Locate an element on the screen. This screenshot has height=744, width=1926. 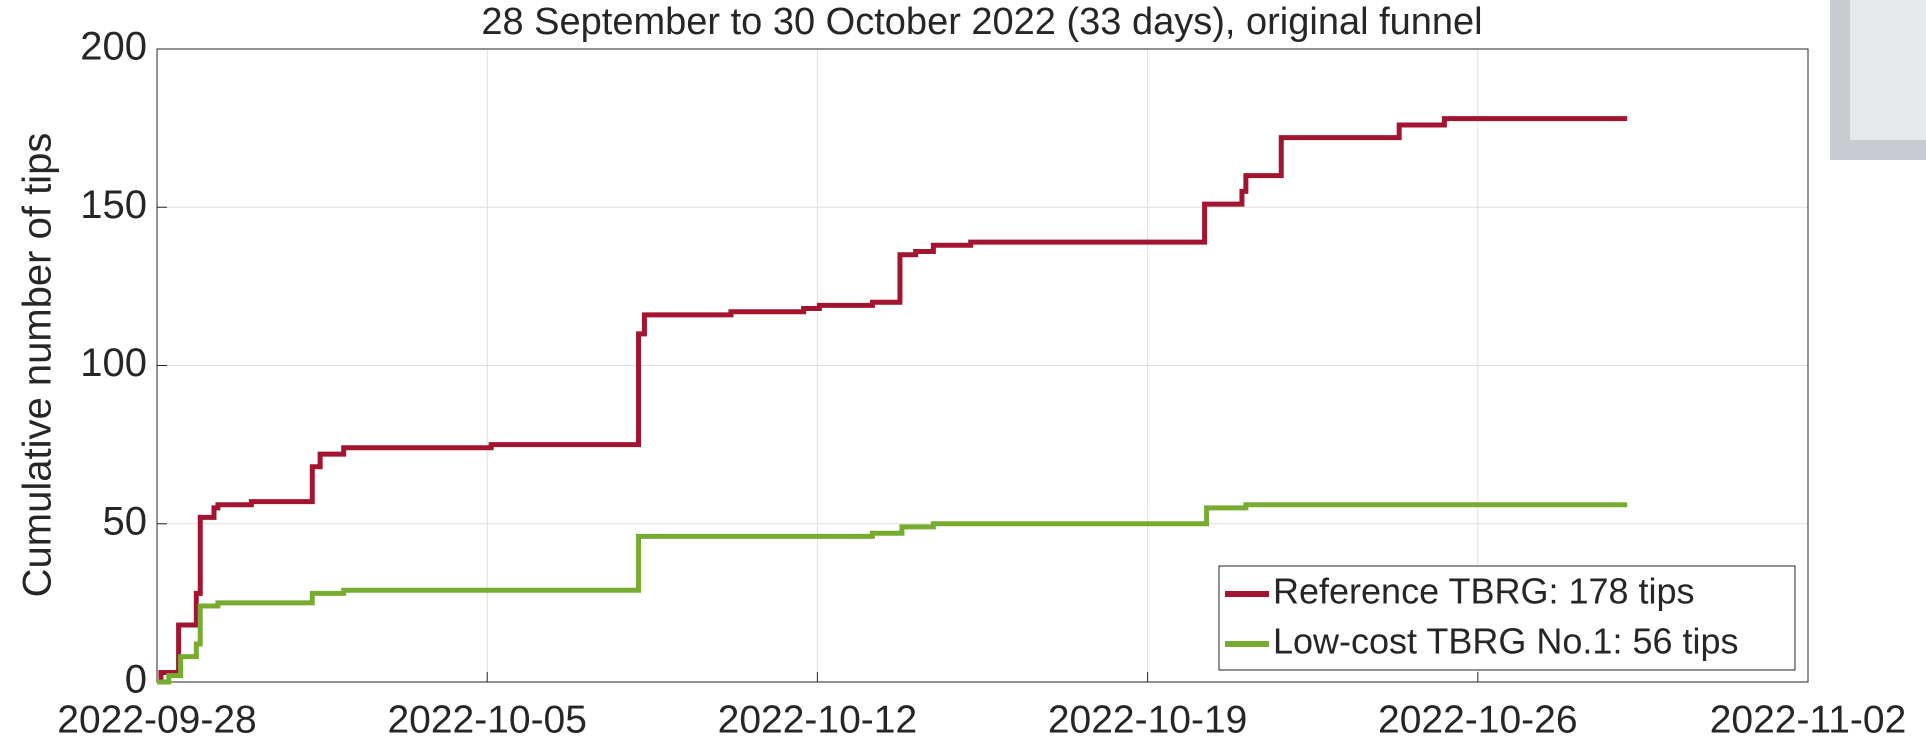
x-tick-label: 2022-09-28 is located at coordinates (157, 719).